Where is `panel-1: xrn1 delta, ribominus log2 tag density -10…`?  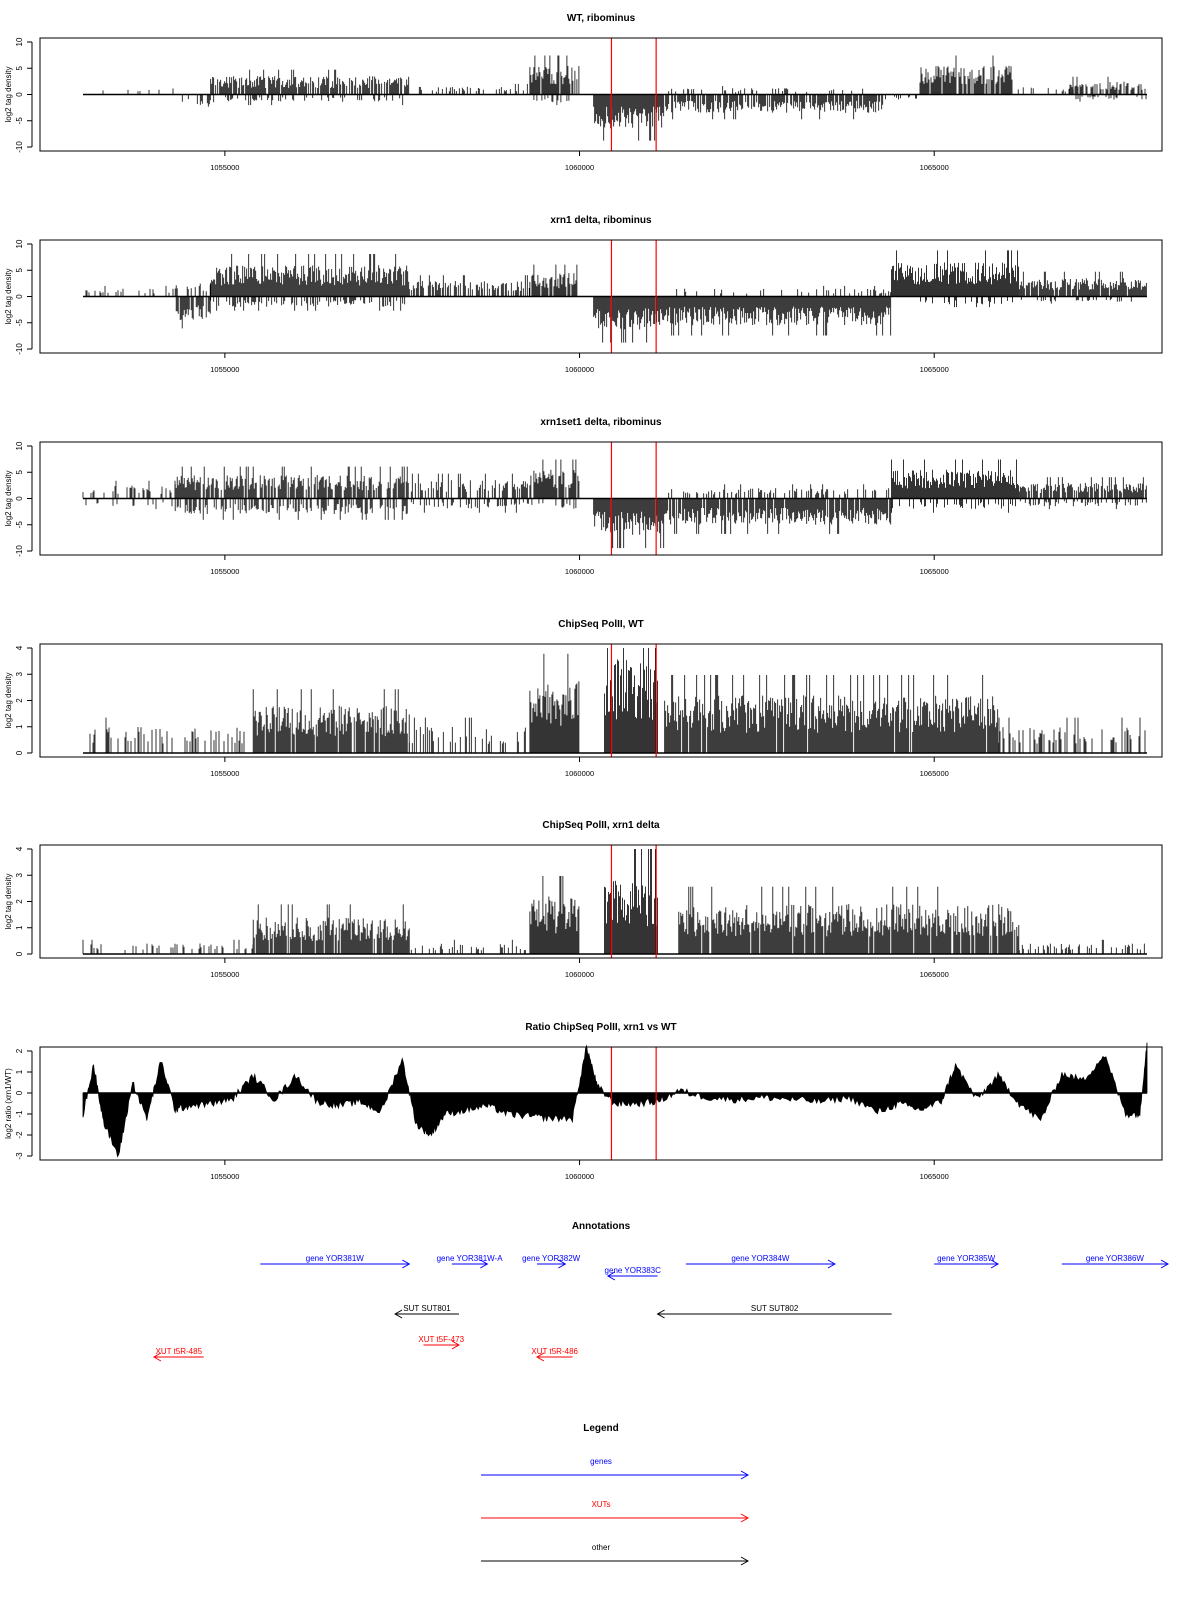 panel-1: xrn1 delta, ribominus log2 tag density -10… is located at coordinates (583, 294).